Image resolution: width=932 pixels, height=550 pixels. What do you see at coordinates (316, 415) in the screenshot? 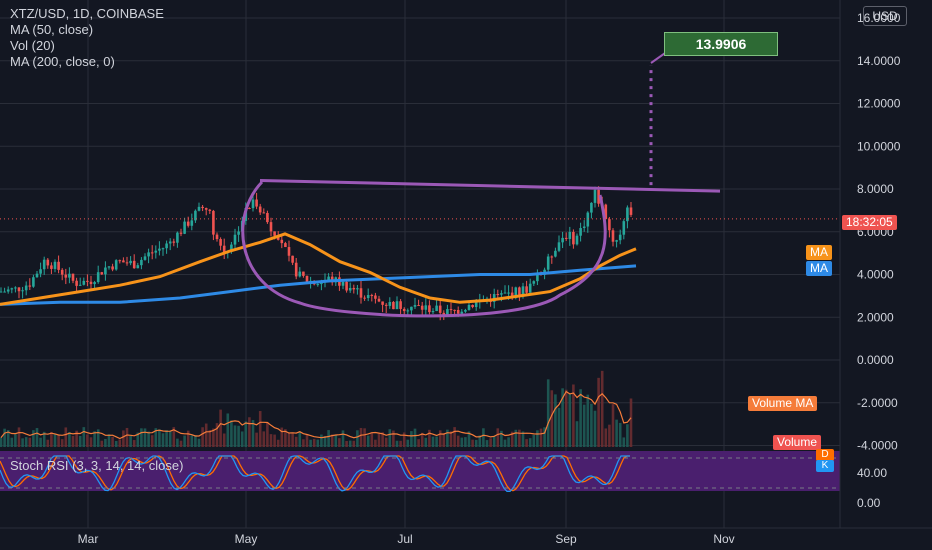
I see `volume-ma-path` at bounding box center [316, 415].